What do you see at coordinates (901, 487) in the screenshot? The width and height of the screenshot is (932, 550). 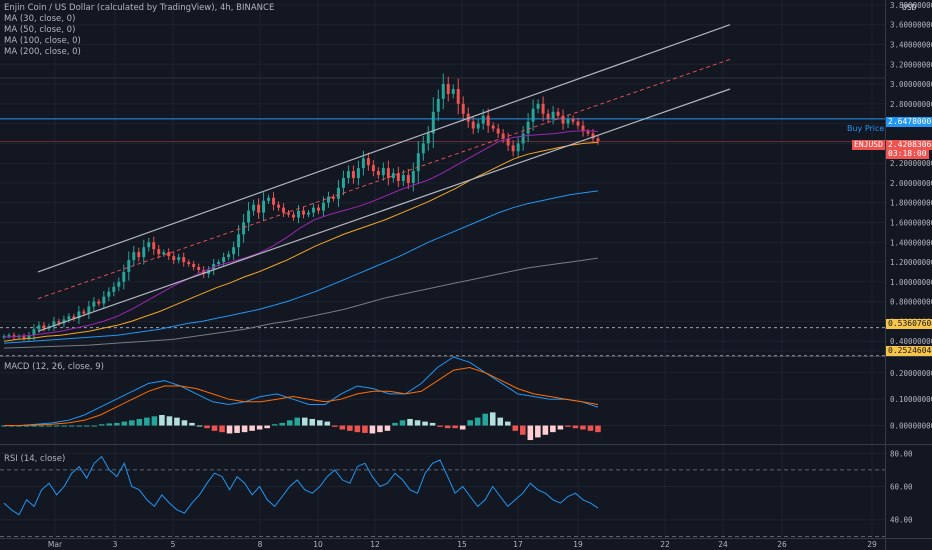 I see `rsi-tick-label: 60.00` at bounding box center [901, 487].